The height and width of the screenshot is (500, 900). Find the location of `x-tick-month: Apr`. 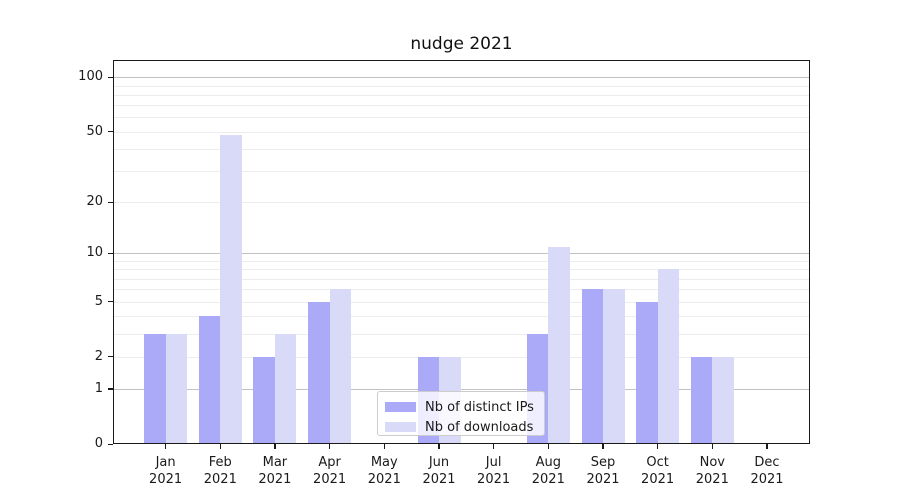

x-tick-month: Apr is located at coordinates (329, 462).